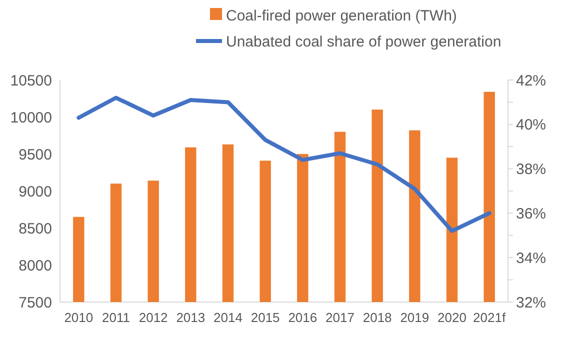 This screenshot has height=337, width=567. I want to click on y-tick-label: 10500, so click(31, 81).